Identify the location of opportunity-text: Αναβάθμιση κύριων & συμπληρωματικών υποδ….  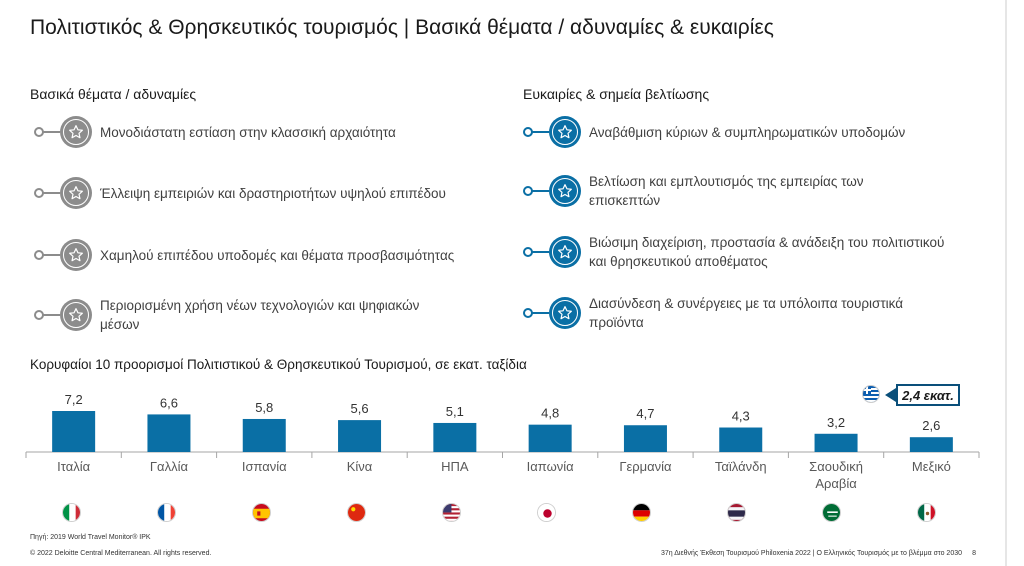
(747, 132).